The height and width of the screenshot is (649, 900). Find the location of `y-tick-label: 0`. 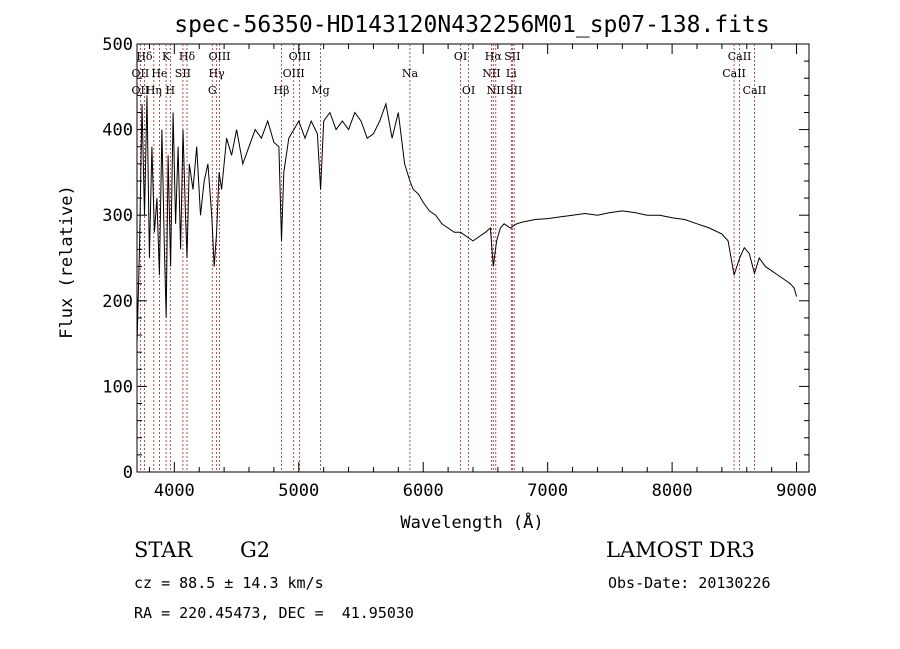

y-tick-label: 0 is located at coordinates (128, 473).